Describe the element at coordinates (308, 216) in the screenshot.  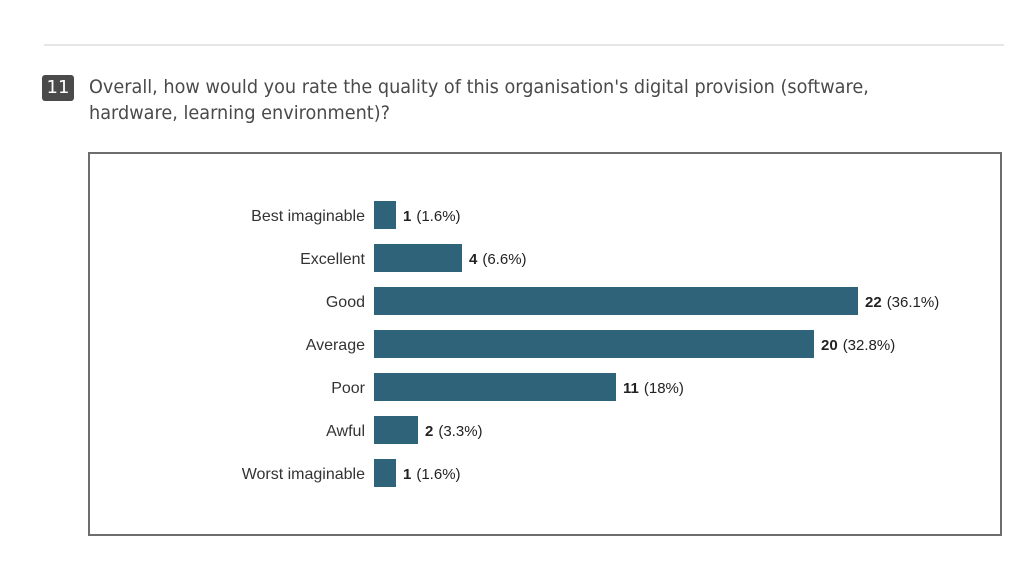
I see `category-label: Best imaginable` at that location.